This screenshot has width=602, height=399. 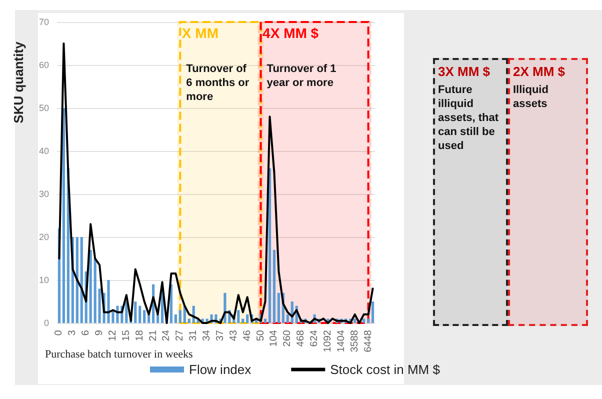 I want to click on band-label: 4X MM $, so click(x=290, y=33).